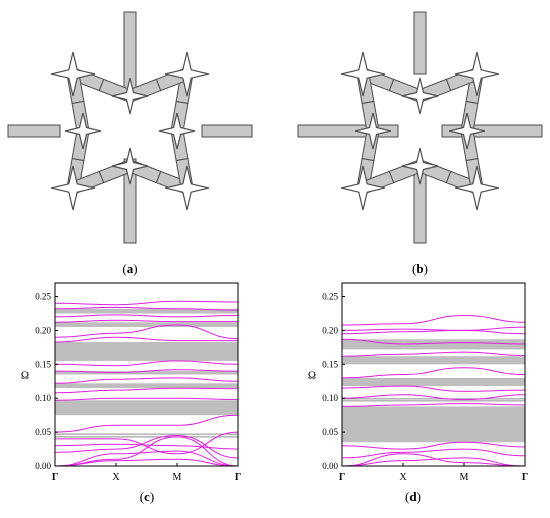 This screenshot has height=518, width=550. Describe the element at coordinates (147, 496) in the screenshot. I see `panel-label-c: (c)` at that location.